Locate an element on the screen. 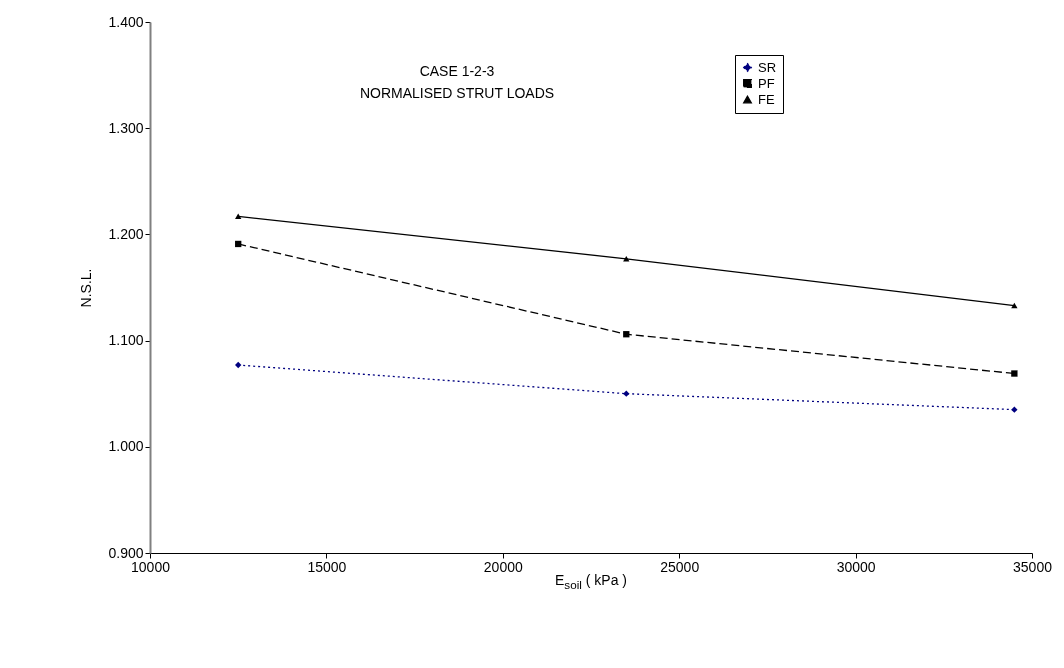 The width and height of the screenshot is (1064, 668). x-tick-label: 25000 is located at coordinates (680, 566).